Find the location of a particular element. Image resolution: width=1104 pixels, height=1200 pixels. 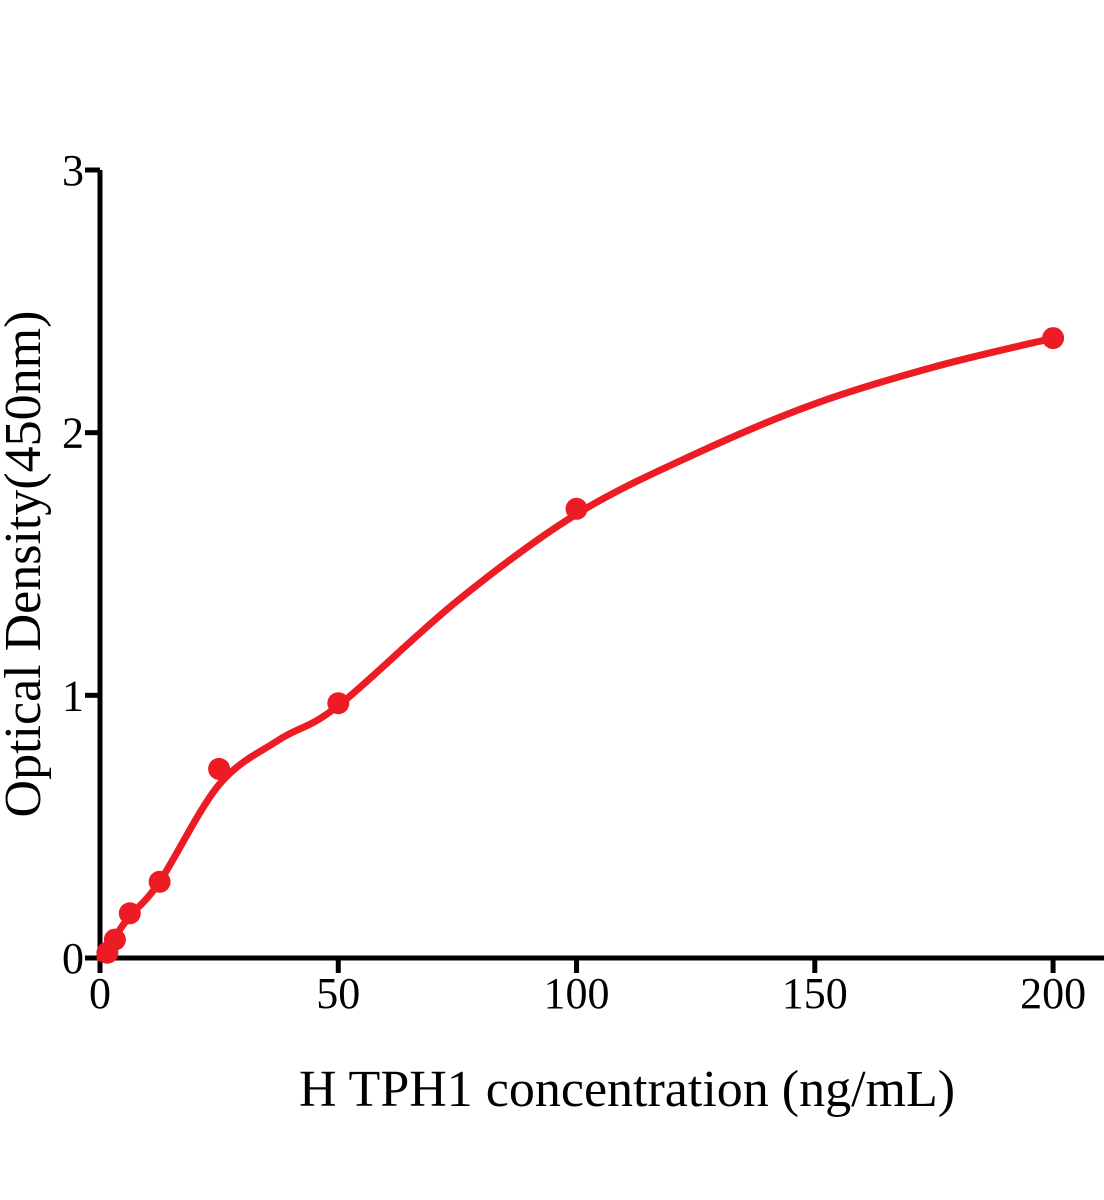

x-tick-label: 150 is located at coordinates (815, 993).